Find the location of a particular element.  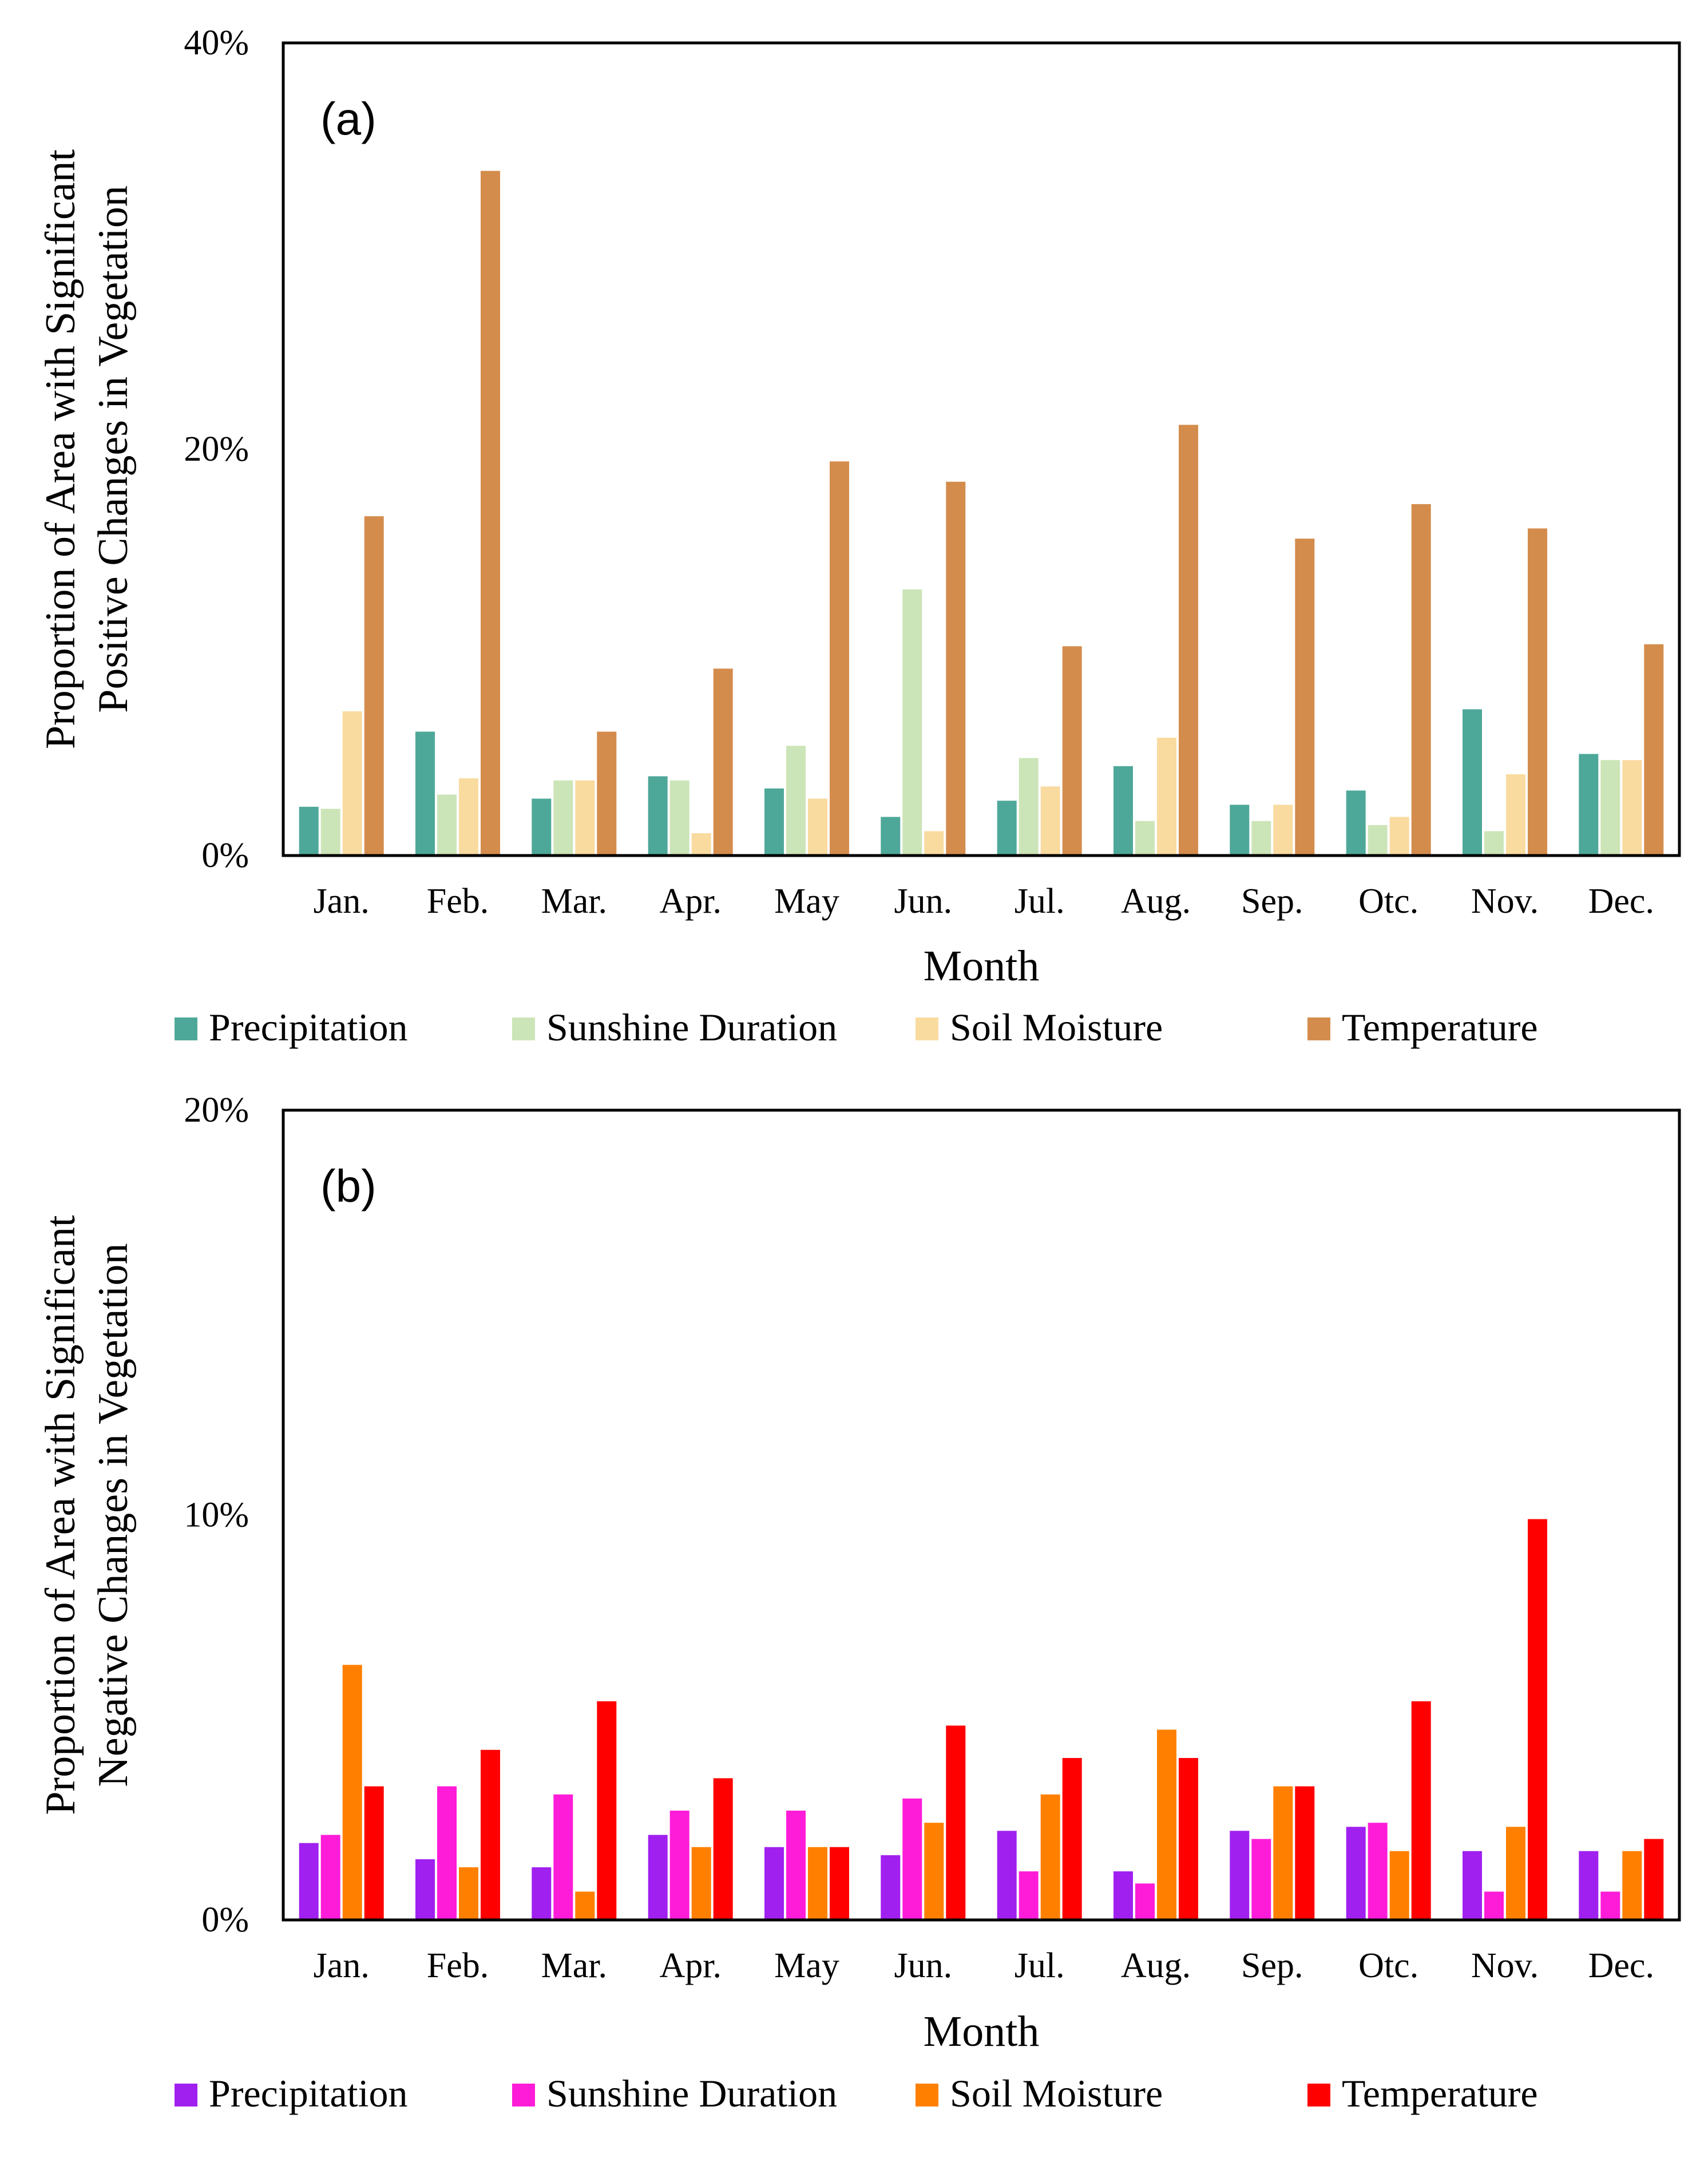

bar-soil-moisture-may is located at coordinates (817, 1883).